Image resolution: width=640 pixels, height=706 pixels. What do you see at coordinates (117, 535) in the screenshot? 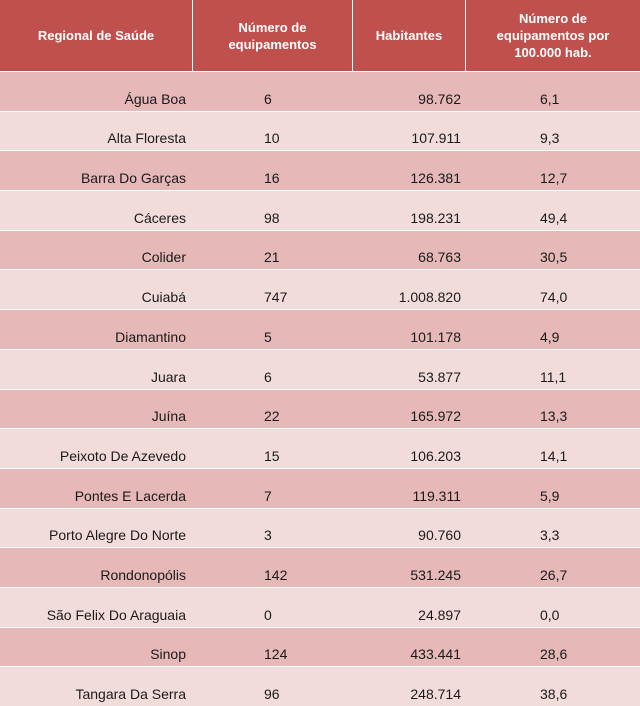
I see `cell-region: Porto Alegre Do Norte` at bounding box center [117, 535].